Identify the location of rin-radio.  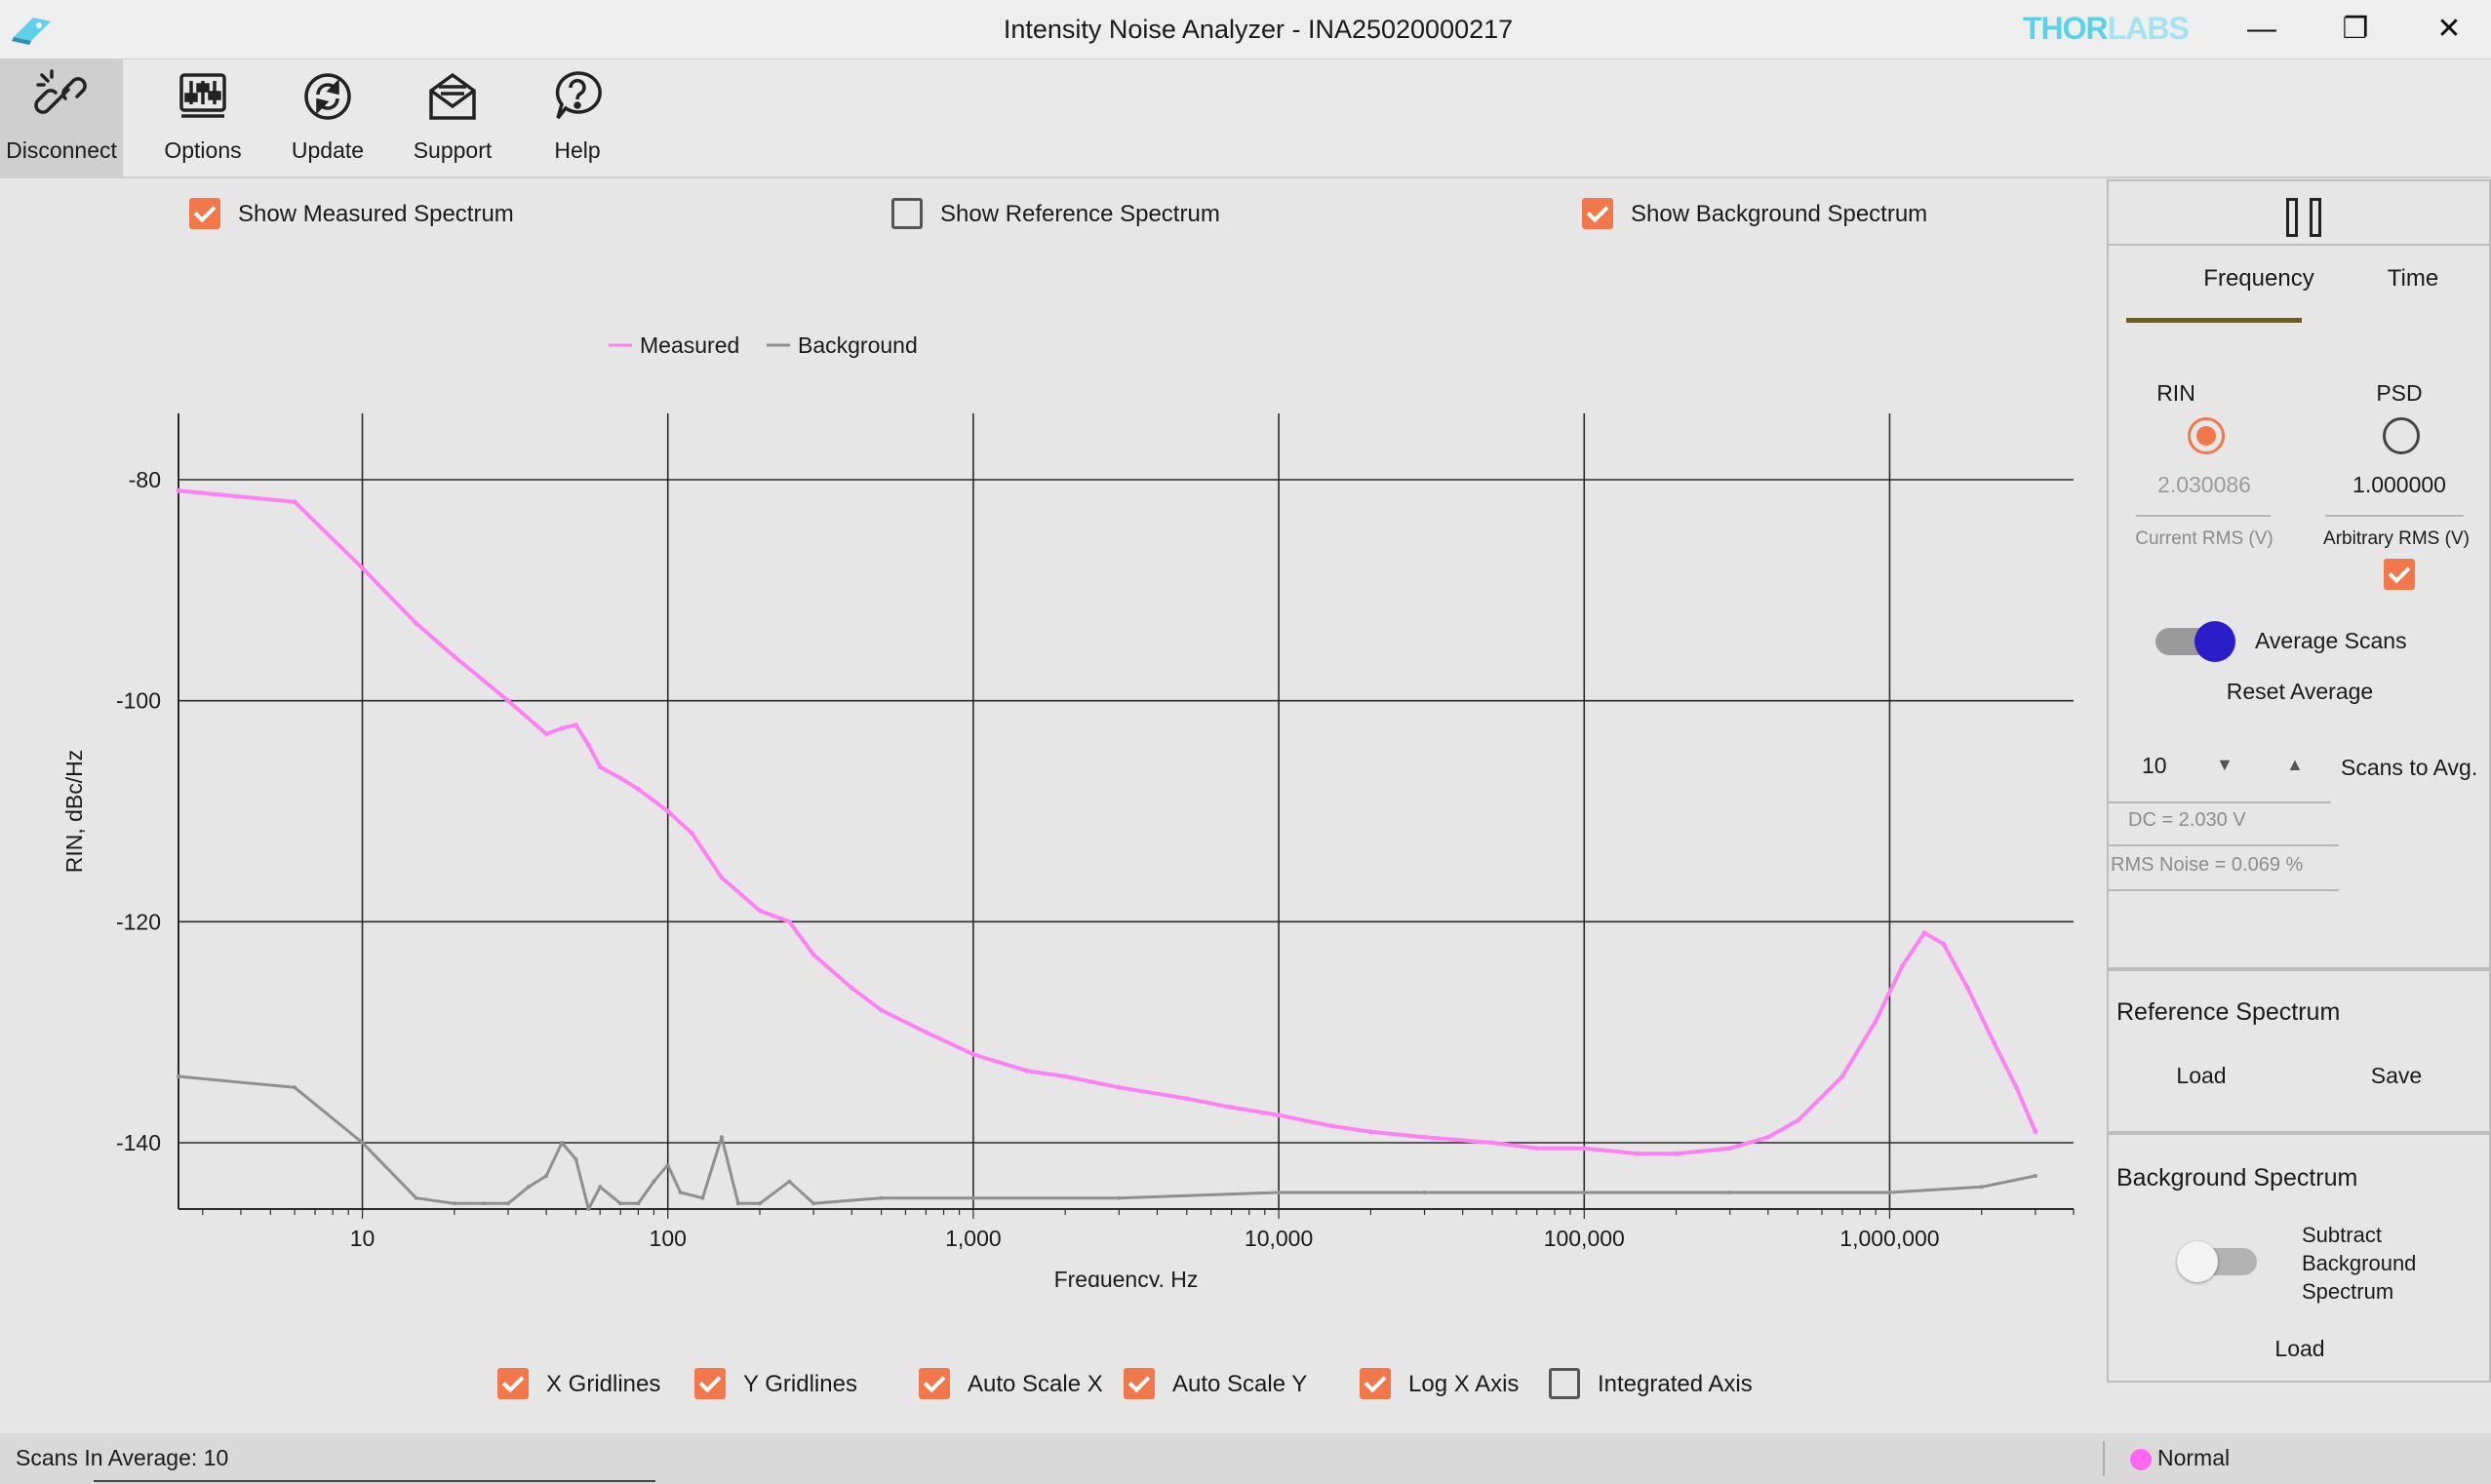
(2207, 435).